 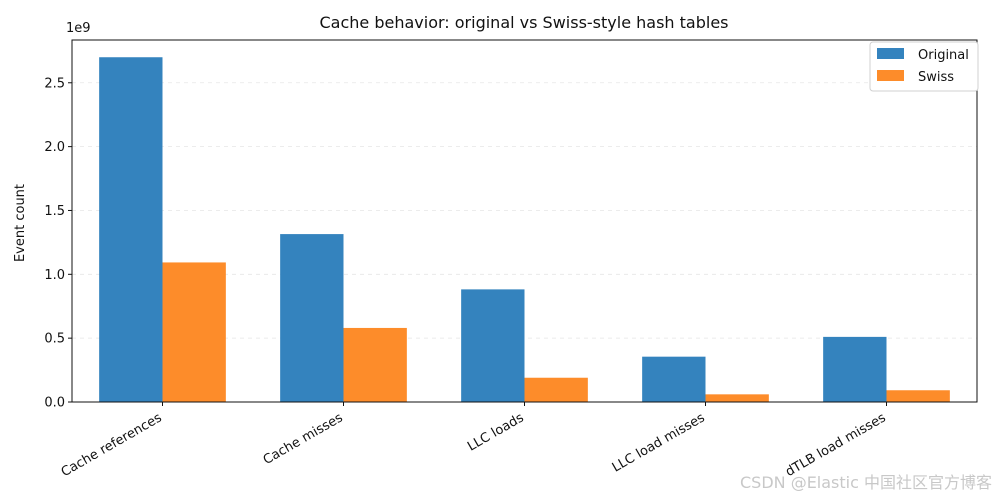 I want to click on bar-swiss-llc-loads, so click(x=556, y=389).